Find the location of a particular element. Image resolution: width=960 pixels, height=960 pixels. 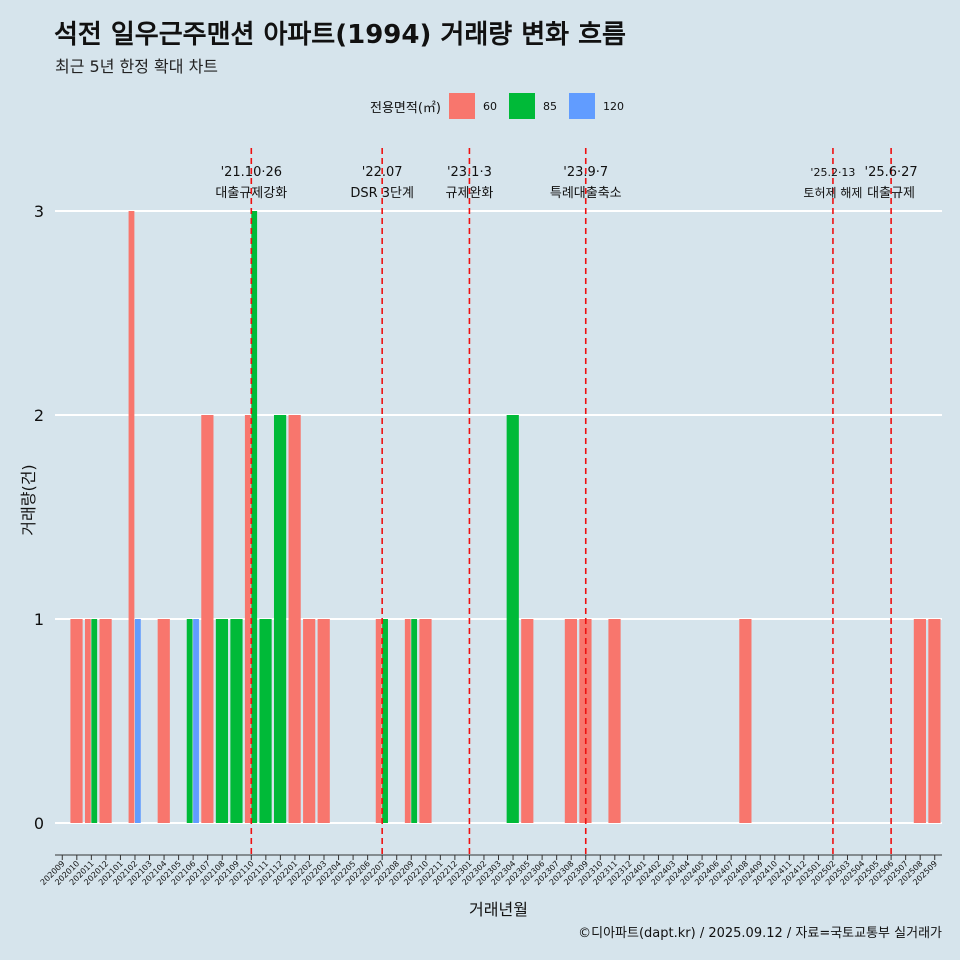

event-date-label: '21.10·26 is located at coordinates (251, 172).